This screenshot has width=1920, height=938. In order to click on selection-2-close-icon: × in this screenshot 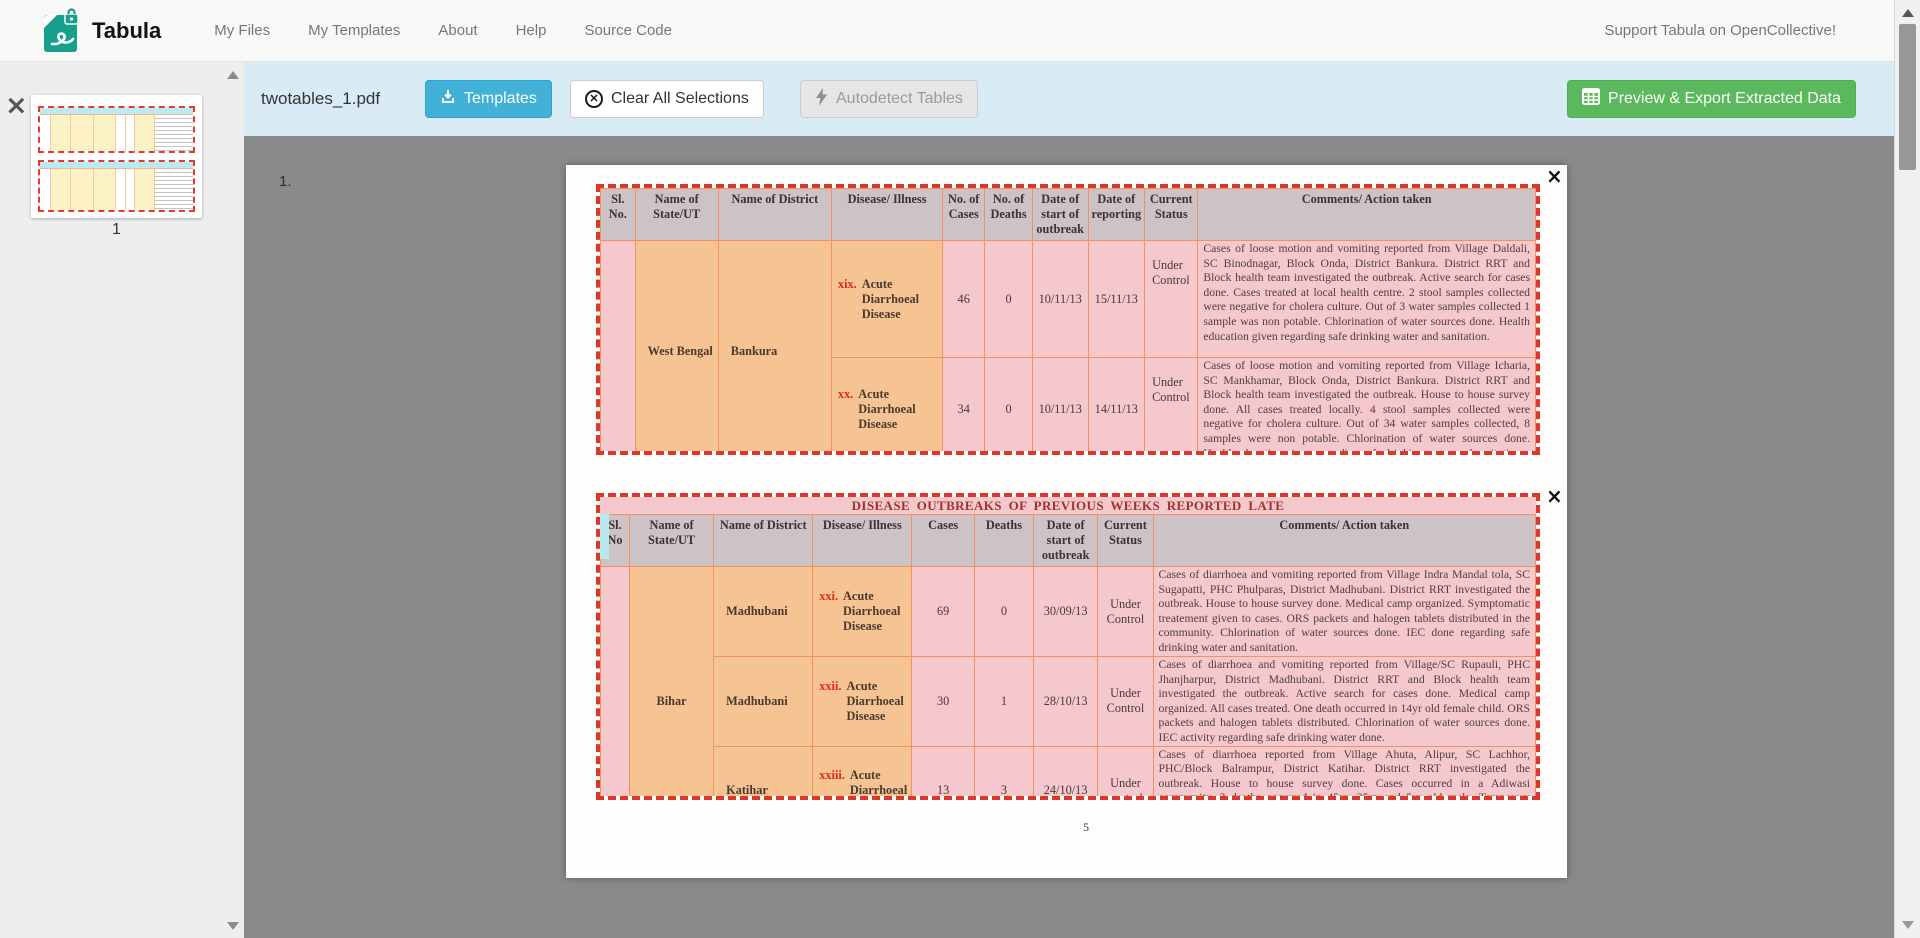, I will do `click(1554, 496)`.